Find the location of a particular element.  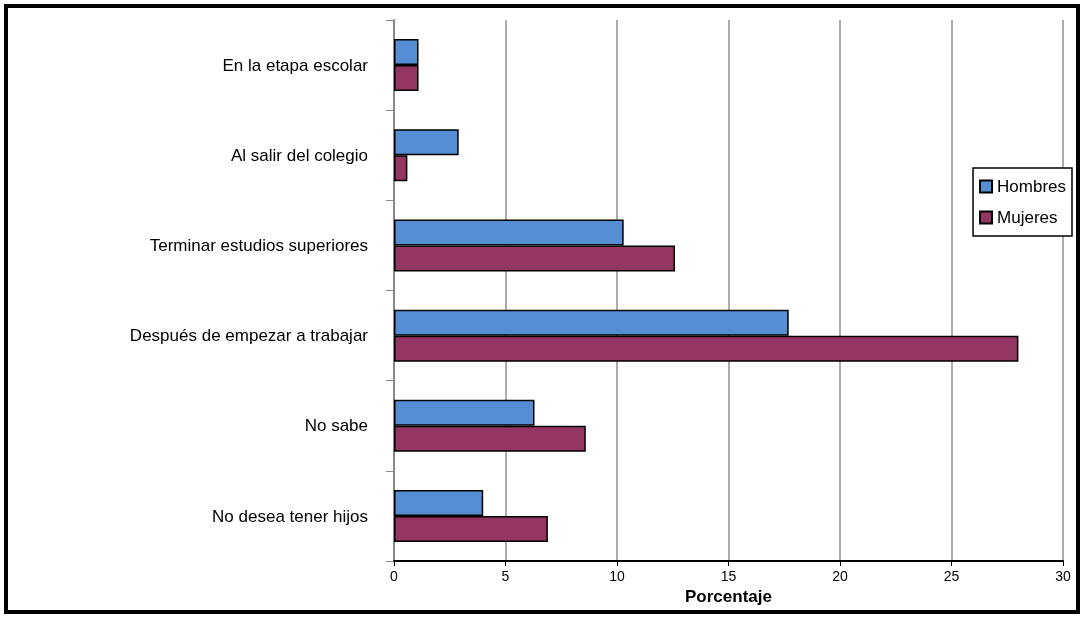

x-tick-label: 10 is located at coordinates (617, 576).